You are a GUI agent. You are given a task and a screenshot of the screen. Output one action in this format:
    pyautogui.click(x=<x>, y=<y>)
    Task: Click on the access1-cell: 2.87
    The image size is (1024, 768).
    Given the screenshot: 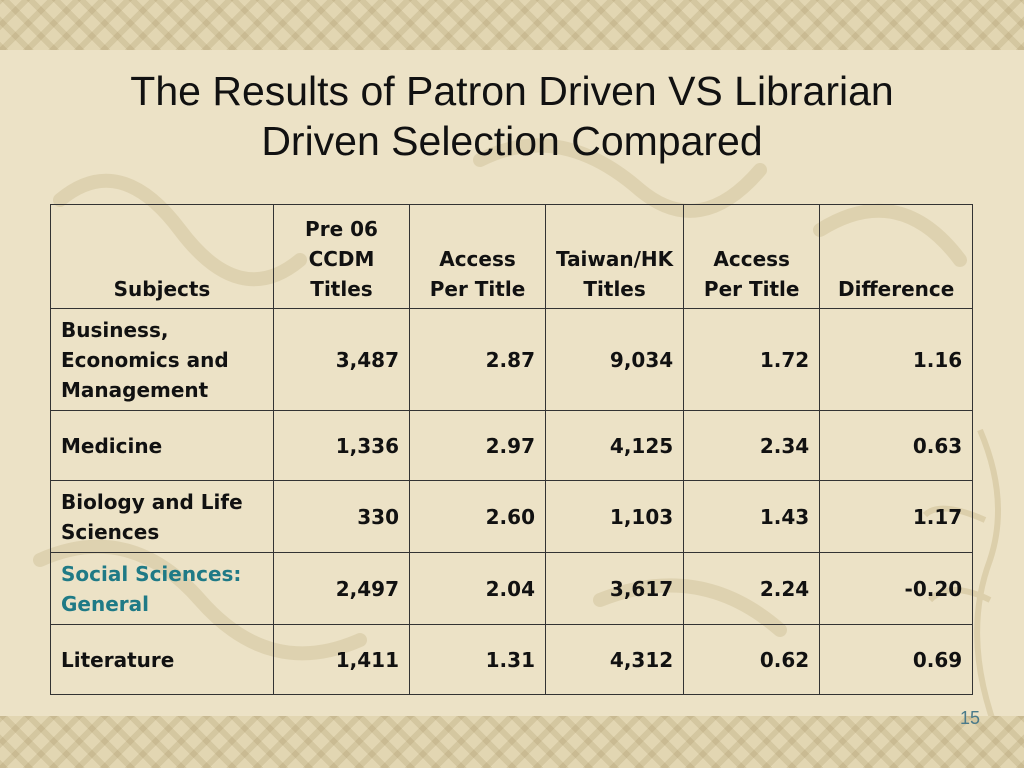 What is the action you would take?
    pyautogui.click(x=477, y=359)
    